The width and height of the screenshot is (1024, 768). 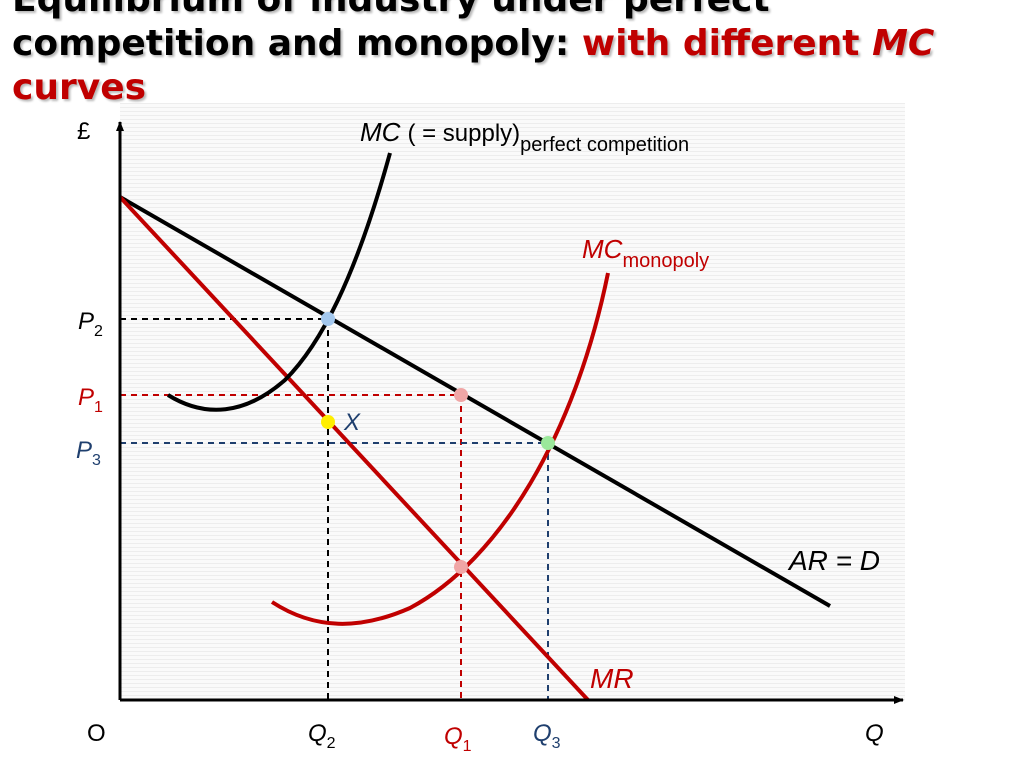 I want to click on quantity-label-q1: Q1, so click(x=458, y=739).